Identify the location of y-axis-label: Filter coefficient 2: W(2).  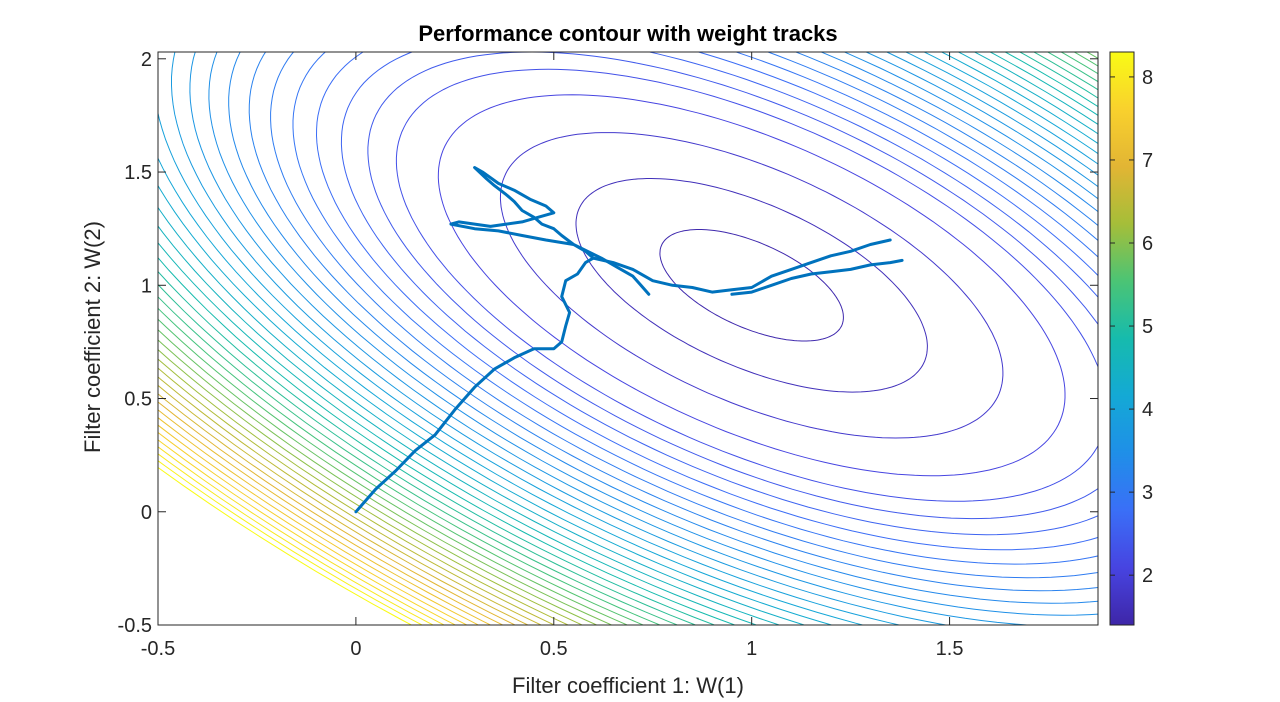
(92, 337).